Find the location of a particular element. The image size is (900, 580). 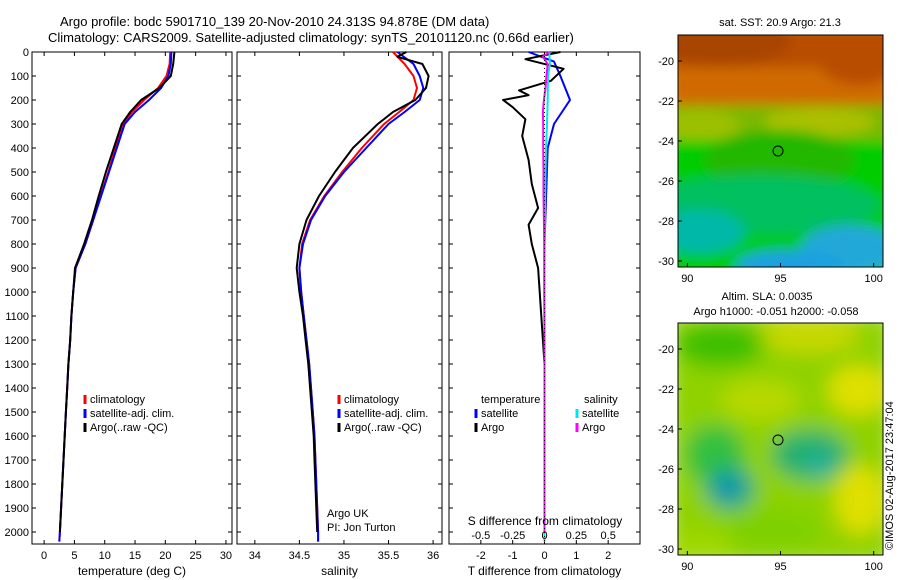

legend-title: temperature is located at coordinates (510, 400).